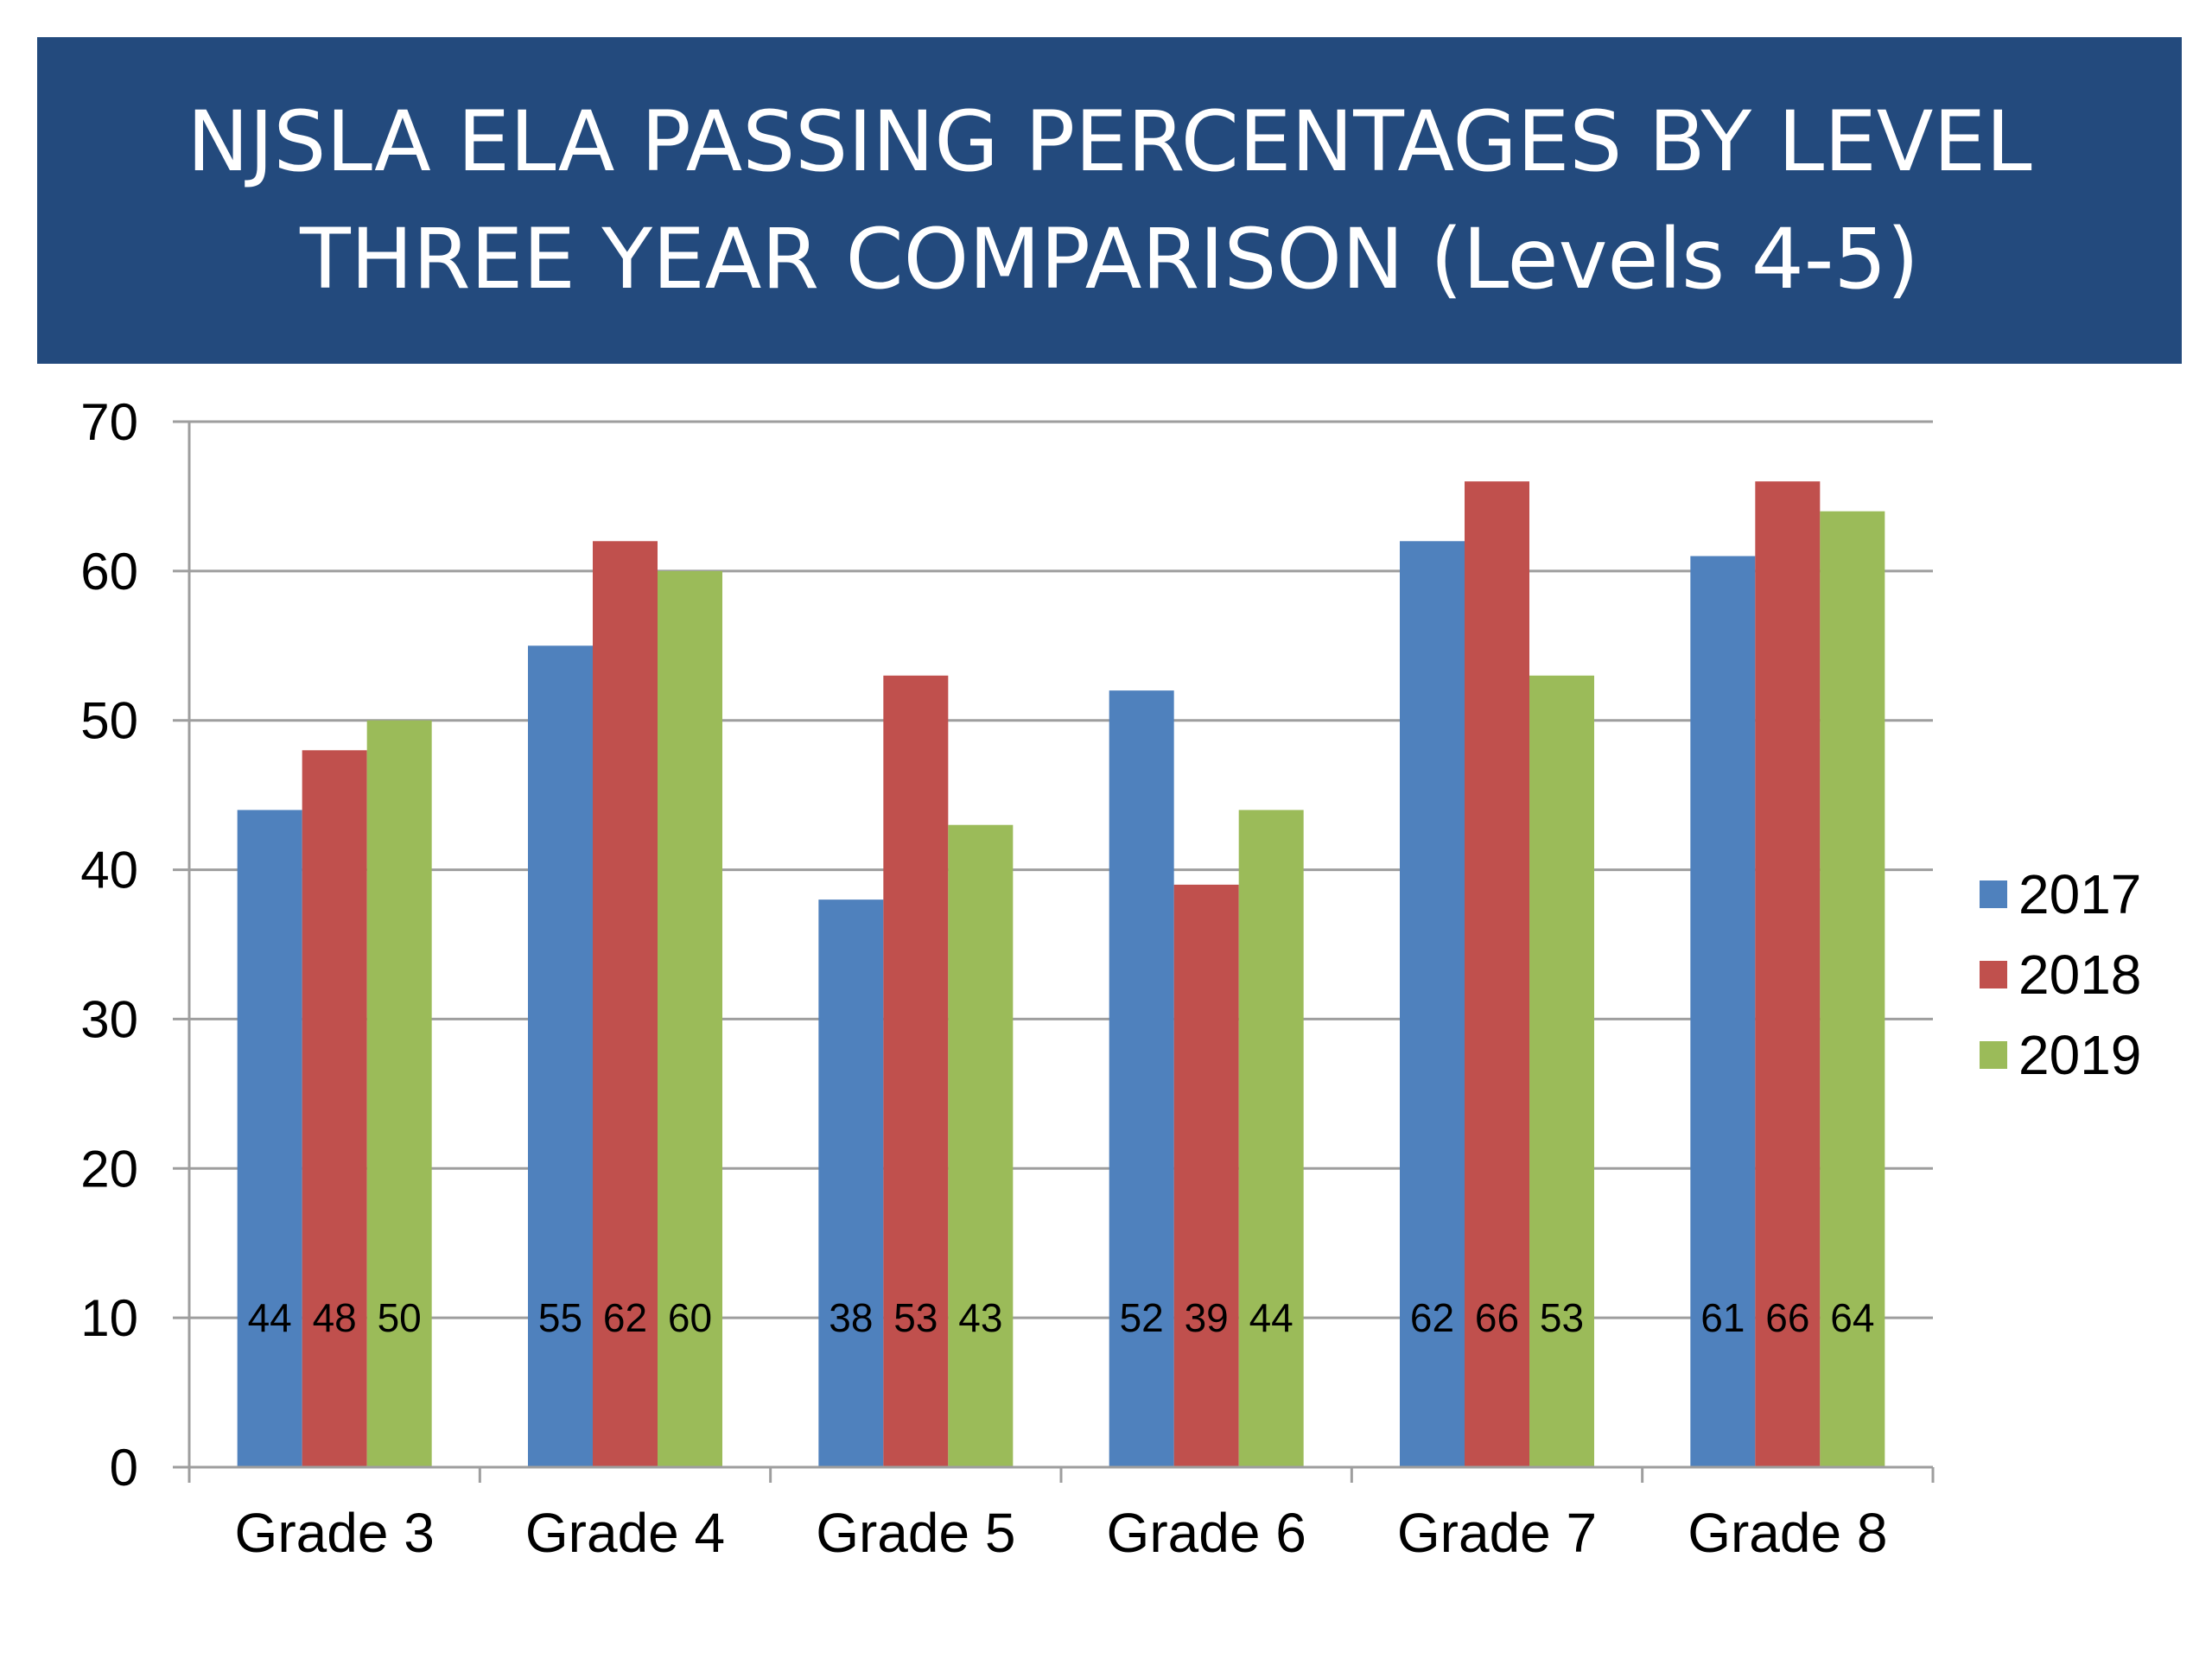  I want to click on data-label: 52, so click(1142, 1317).